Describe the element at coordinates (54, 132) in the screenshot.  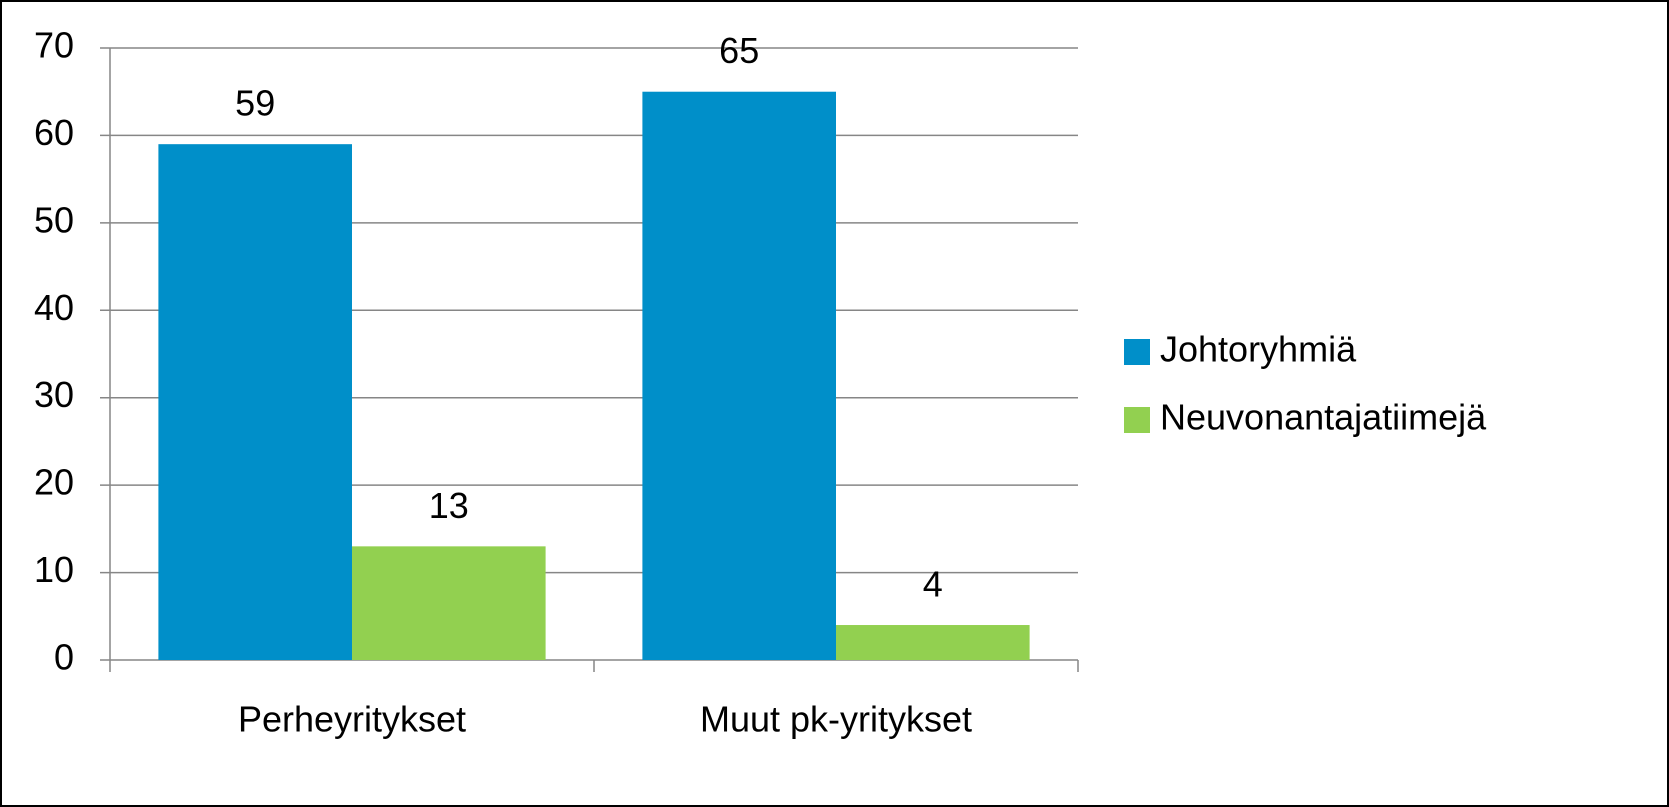
I see `y-tick-label: 60` at that location.